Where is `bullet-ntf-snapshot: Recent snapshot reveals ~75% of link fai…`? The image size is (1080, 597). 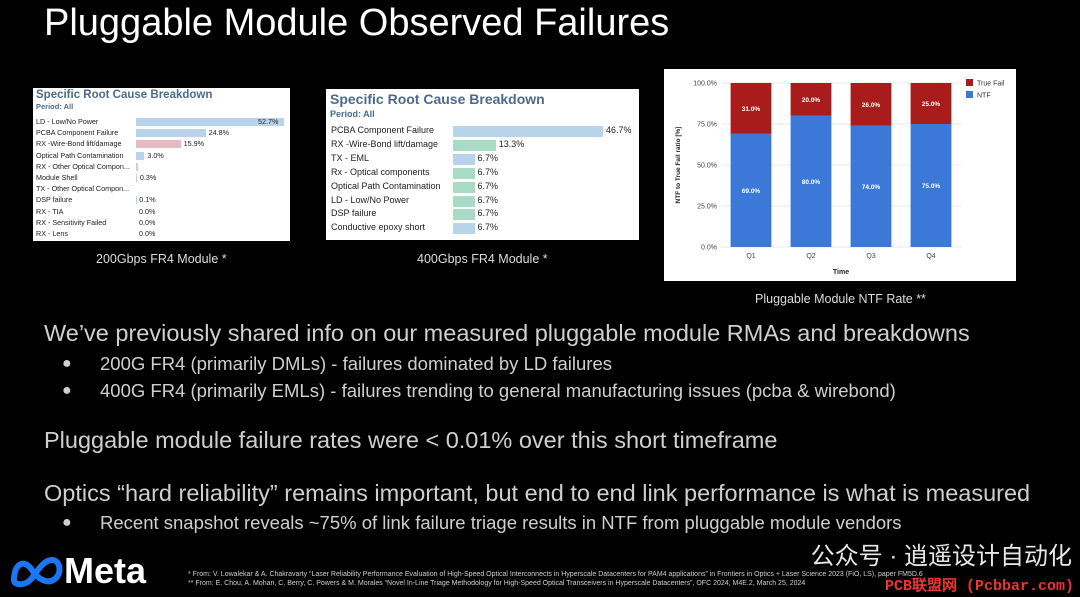 bullet-ntf-snapshot: Recent snapshot reveals ~75% of link fai… is located at coordinates (501, 522).